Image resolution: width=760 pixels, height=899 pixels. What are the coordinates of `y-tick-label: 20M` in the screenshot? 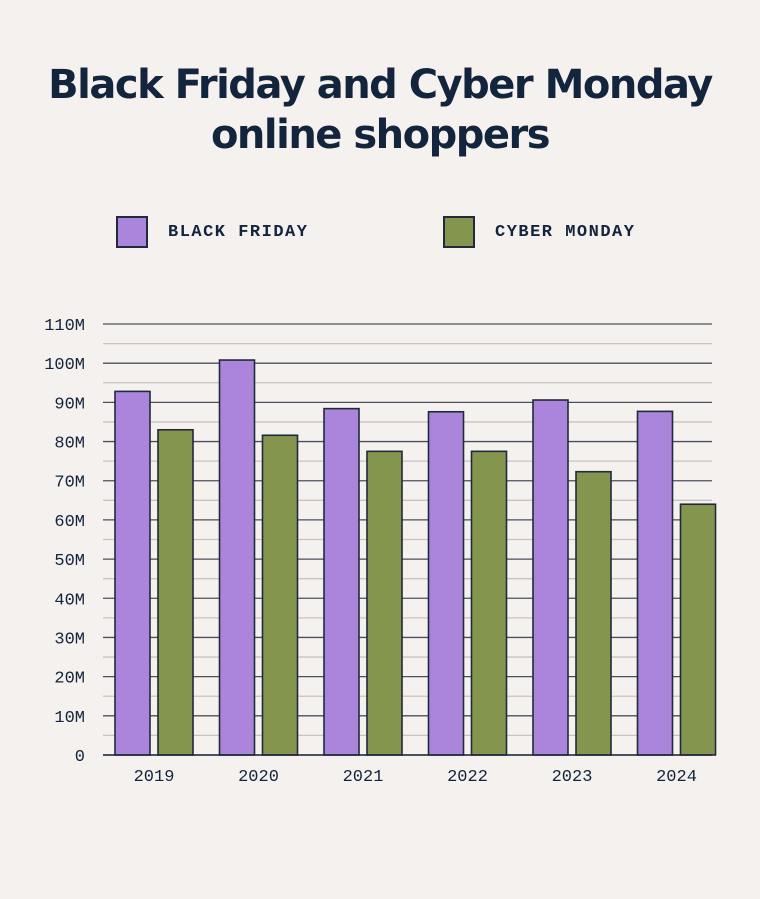 It's located at (69, 679).